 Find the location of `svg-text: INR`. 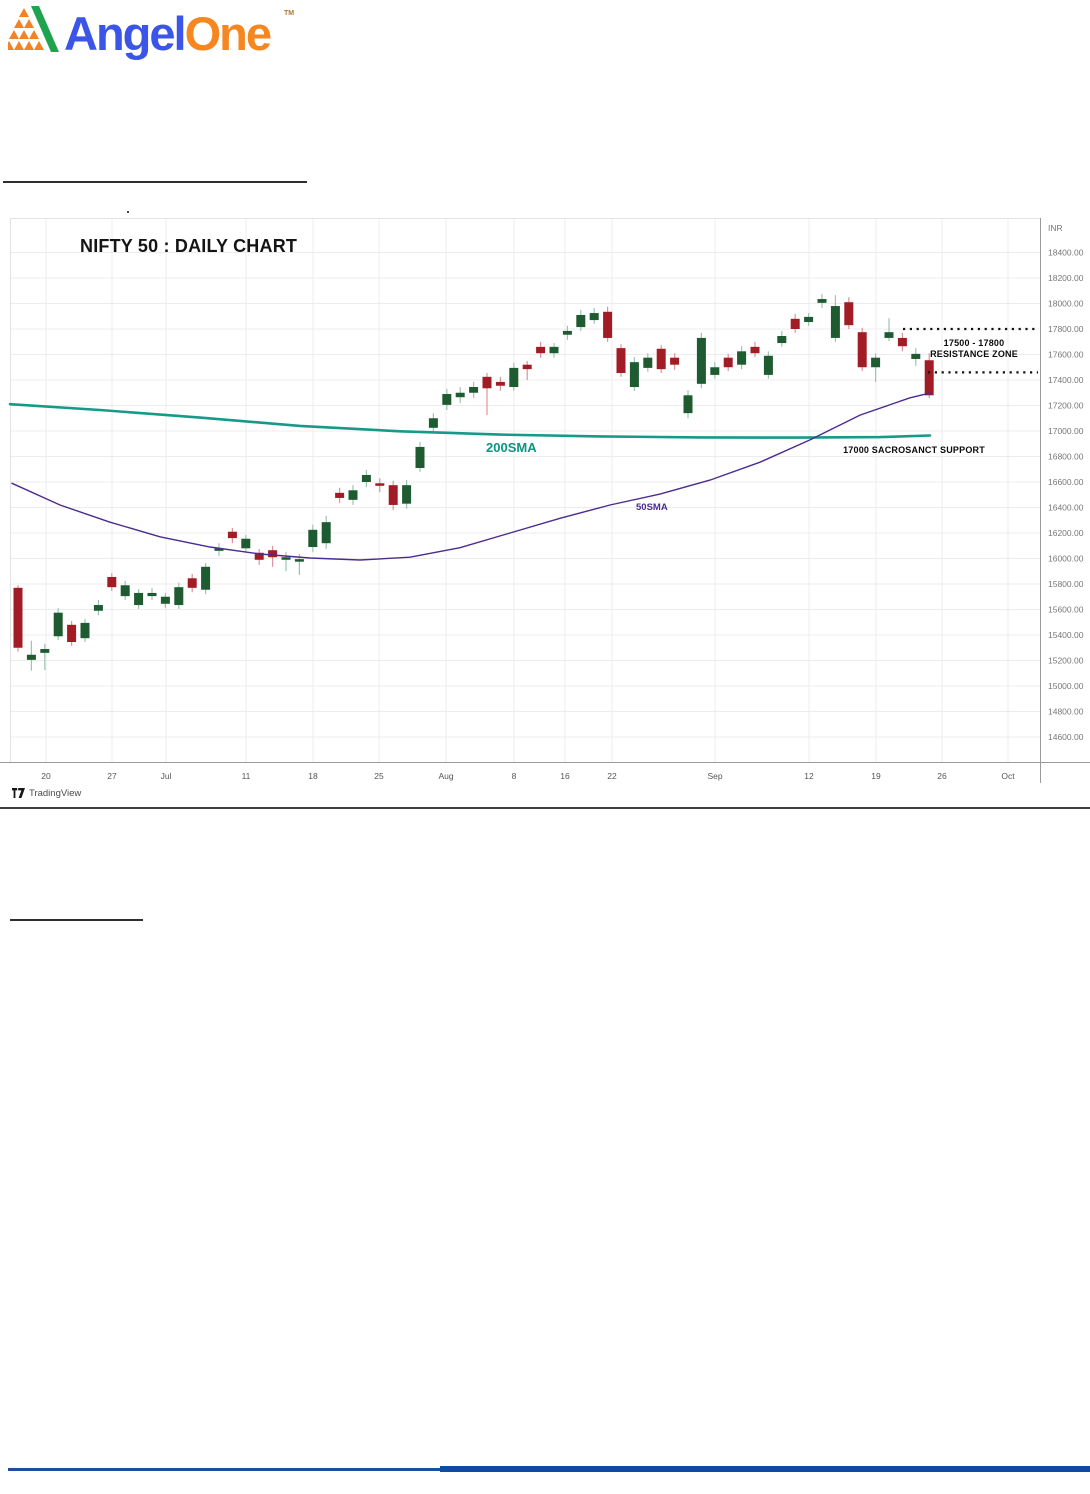

svg-text: INR is located at coordinates (1055, 228).